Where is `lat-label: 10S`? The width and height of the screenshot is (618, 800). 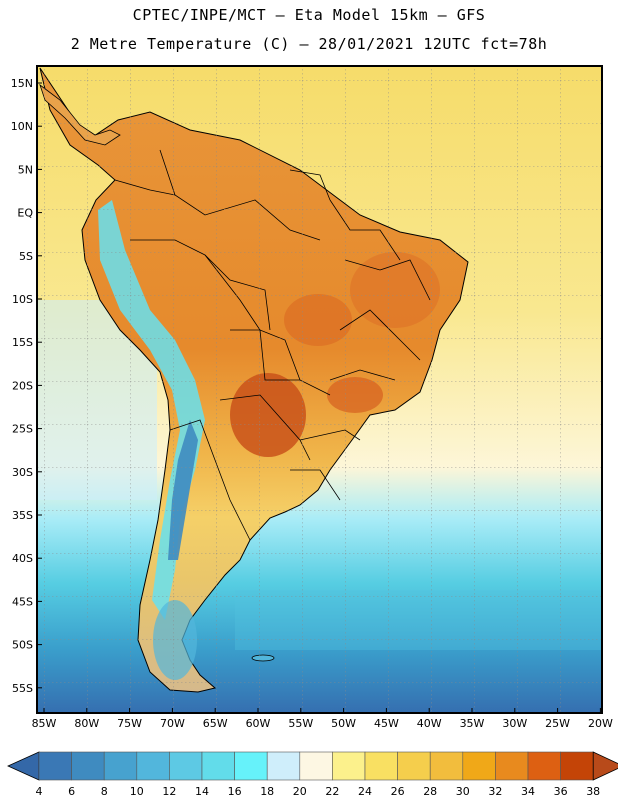 lat-label: 10S is located at coordinates (22, 299).